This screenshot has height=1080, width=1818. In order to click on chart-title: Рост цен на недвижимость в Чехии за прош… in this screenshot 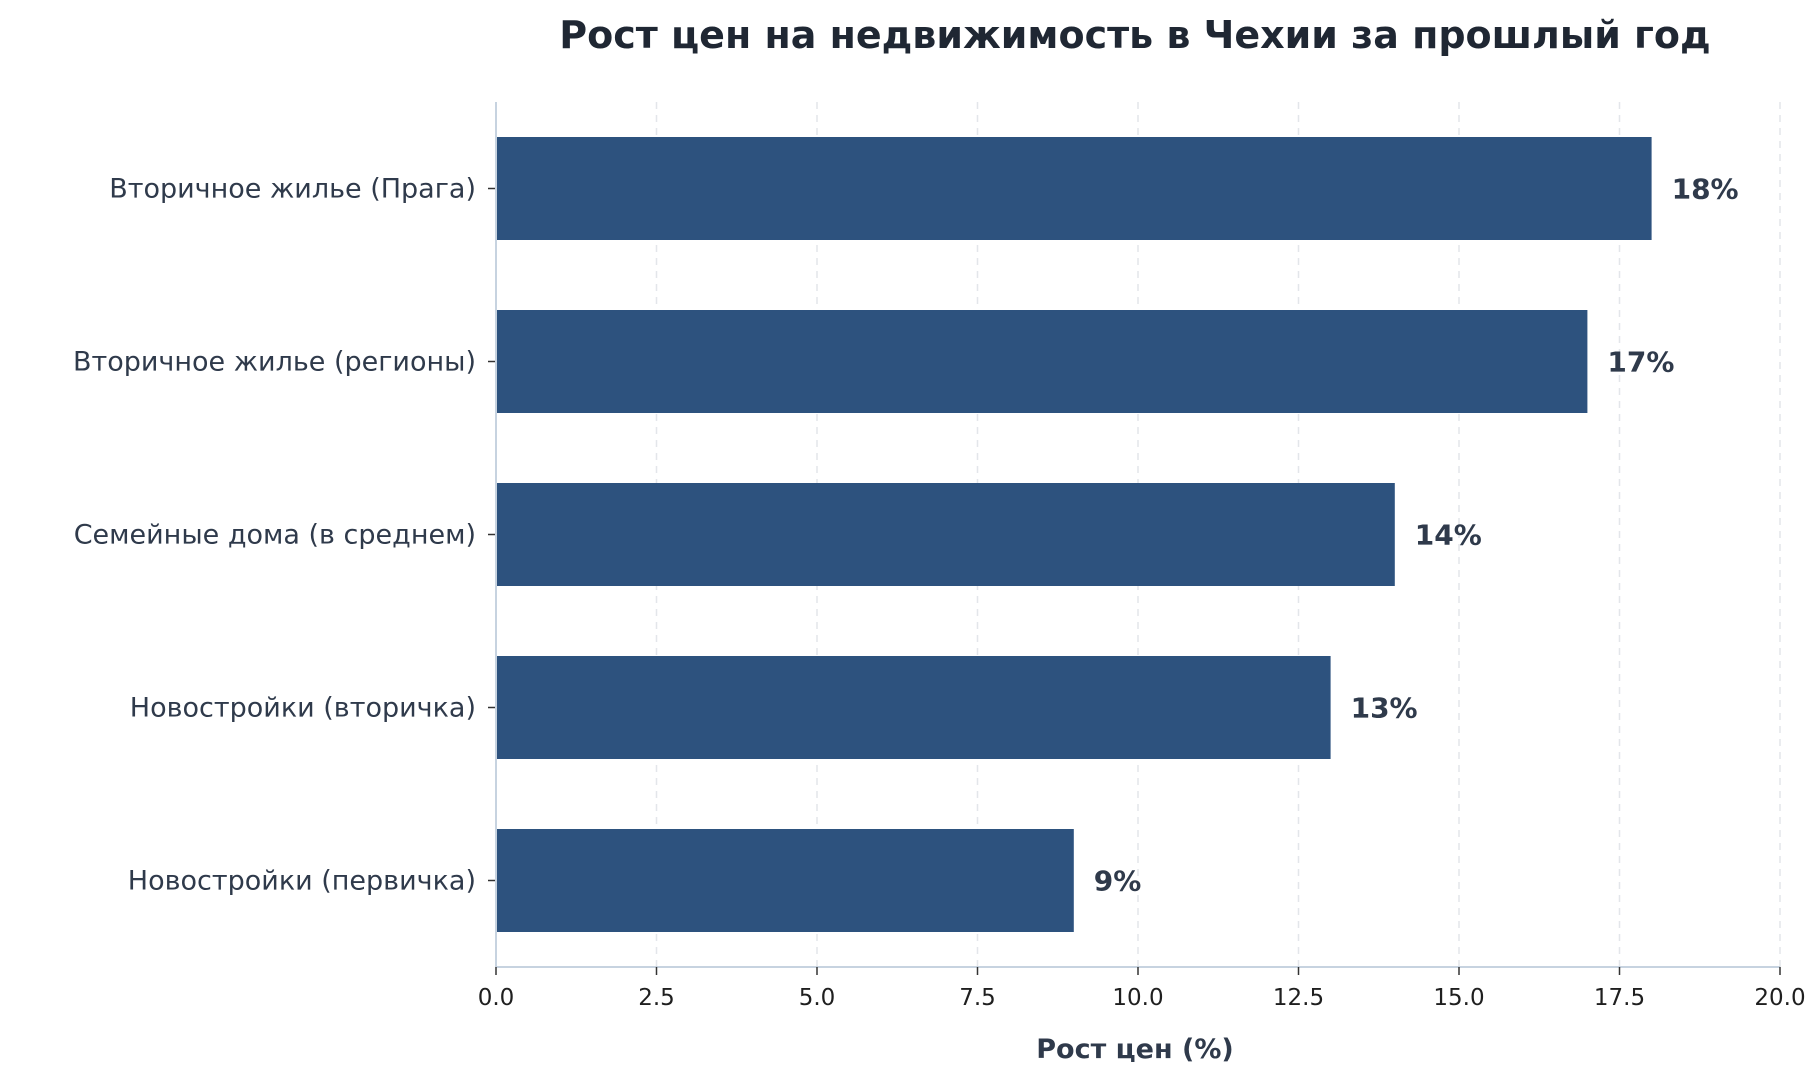, I will do `click(1134, 35)`.